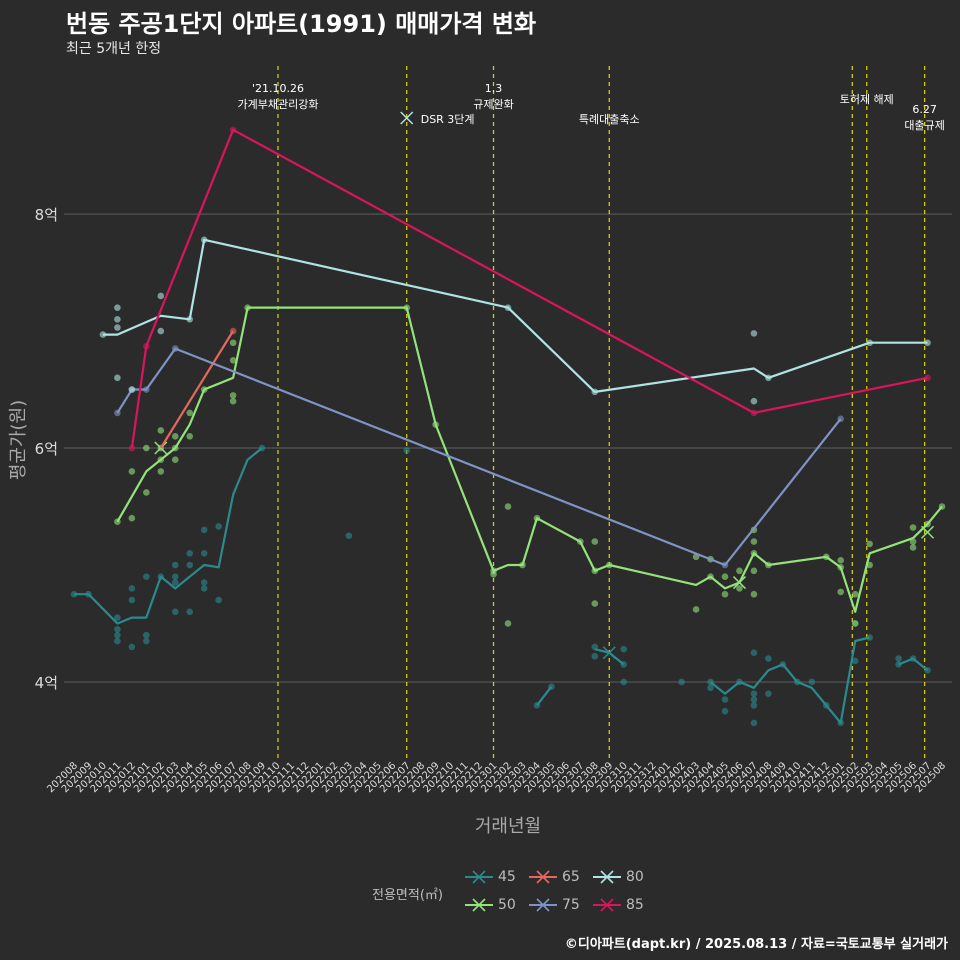  Describe the element at coordinates (607, 905) in the screenshot. I see `legend-key-icon` at that location.